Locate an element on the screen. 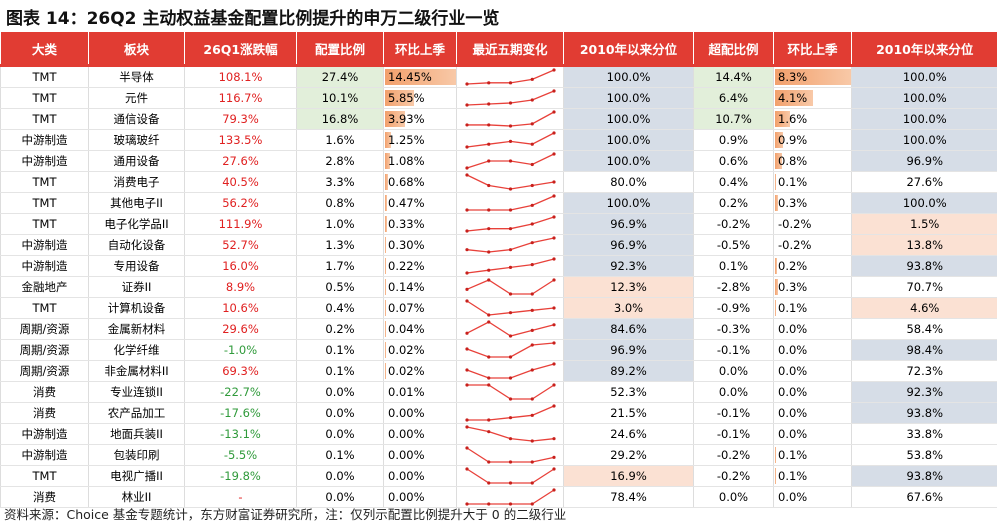 This screenshot has width=997, height=525. return: 10.6% is located at coordinates (240, 308).